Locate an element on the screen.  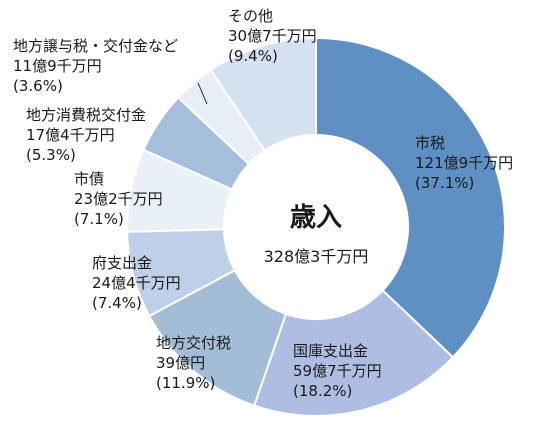
slice-label-amount: 39億円 is located at coordinates (180, 363).